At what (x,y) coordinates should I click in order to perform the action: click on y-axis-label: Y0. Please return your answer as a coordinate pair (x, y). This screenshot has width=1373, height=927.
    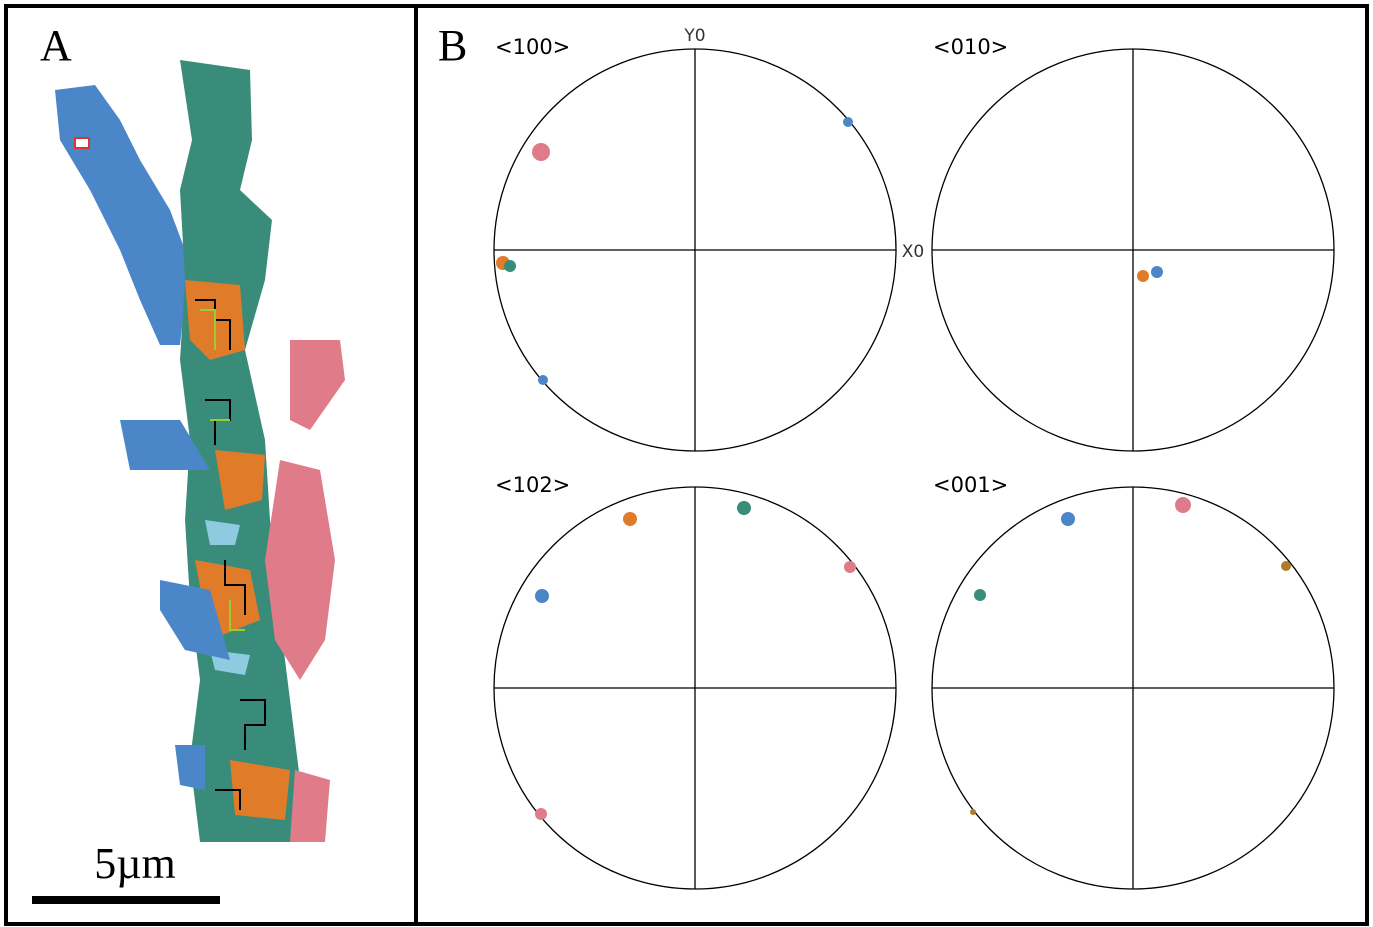
    Looking at the image, I should click on (694, 36).